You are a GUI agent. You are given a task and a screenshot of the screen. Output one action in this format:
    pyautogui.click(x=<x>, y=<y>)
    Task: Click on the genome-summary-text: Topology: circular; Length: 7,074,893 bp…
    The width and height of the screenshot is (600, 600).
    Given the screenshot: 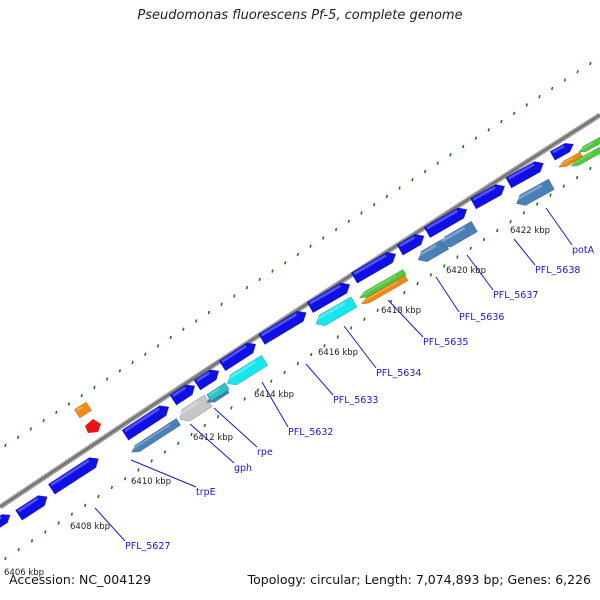 What is the action you would take?
    pyautogui.click(x=419, y=579)
    